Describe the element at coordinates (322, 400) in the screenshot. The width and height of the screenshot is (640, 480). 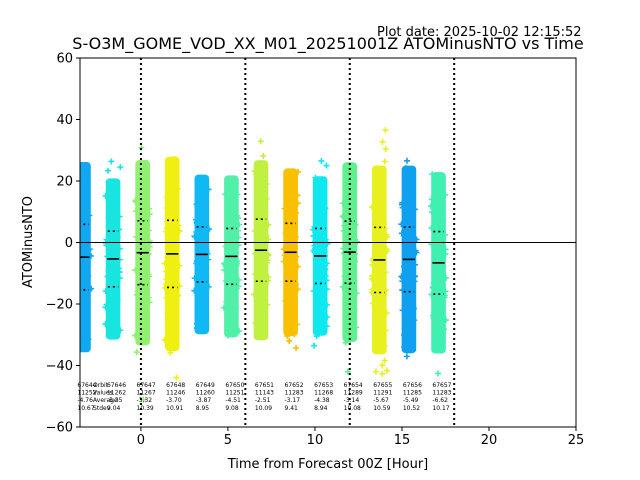
I see `stats-label: -4.38` at that location.